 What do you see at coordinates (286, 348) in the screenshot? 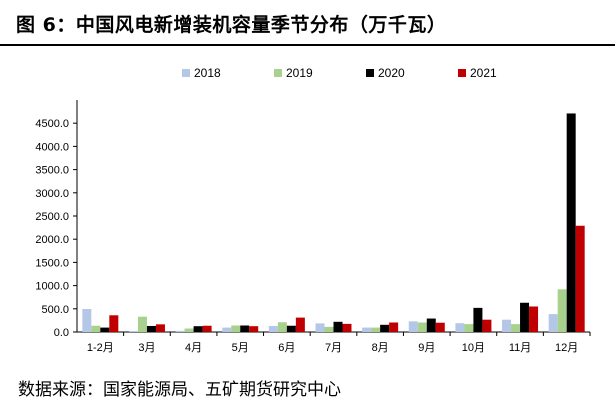
I see `x-tick-label: 6月` at bounding box center [286, 348].